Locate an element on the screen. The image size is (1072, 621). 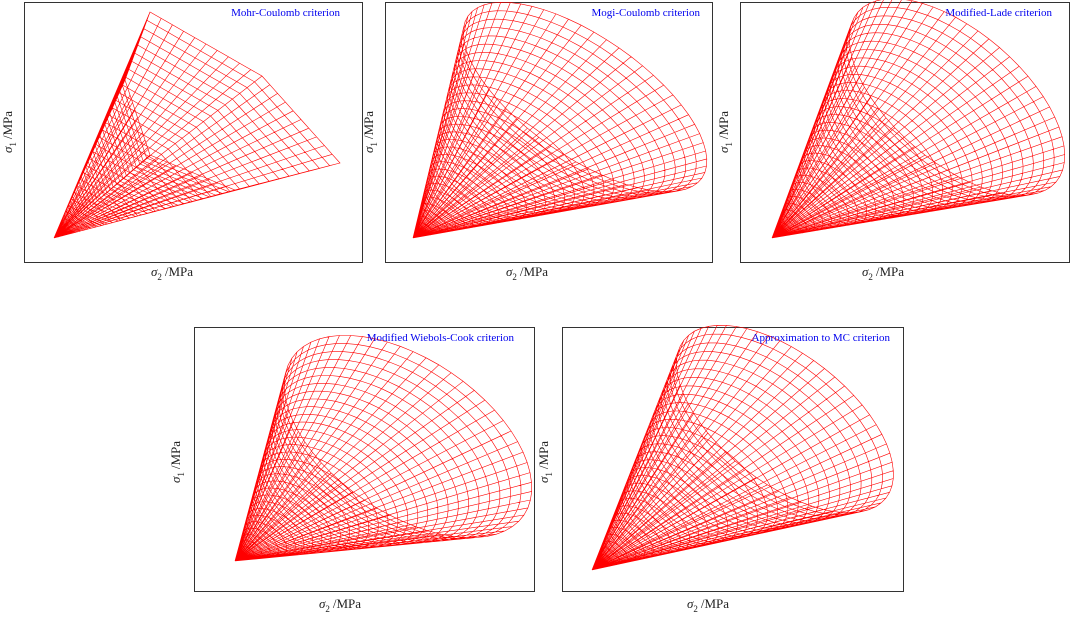
panel-title: Mogi-Coulomb criterion is located at coordinates (646, 13).